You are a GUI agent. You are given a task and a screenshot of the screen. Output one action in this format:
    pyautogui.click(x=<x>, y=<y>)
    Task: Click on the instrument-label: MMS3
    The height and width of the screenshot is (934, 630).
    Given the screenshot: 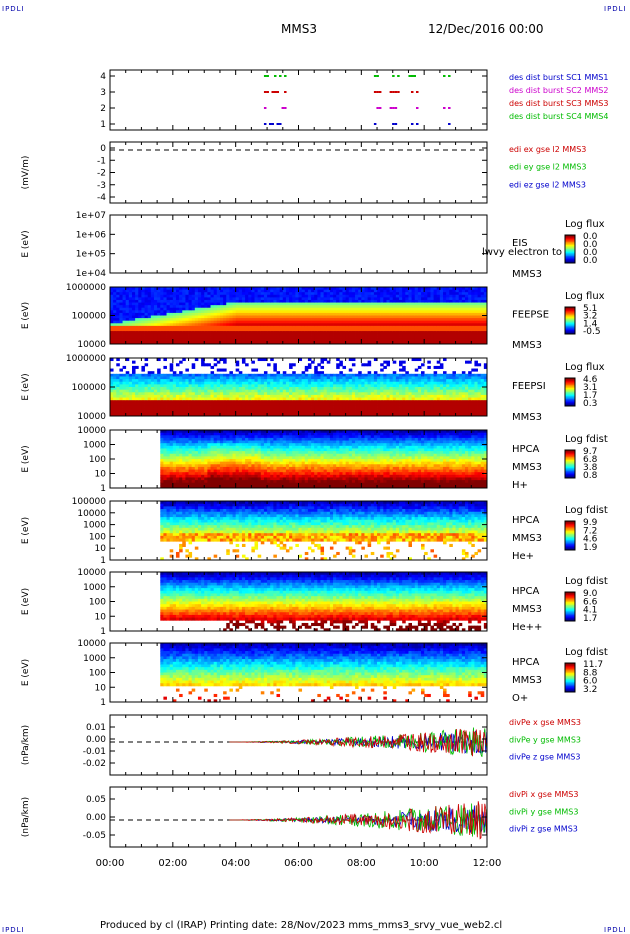 What is the action you would take?
    pyautogui.click(x=527, y=274)
    